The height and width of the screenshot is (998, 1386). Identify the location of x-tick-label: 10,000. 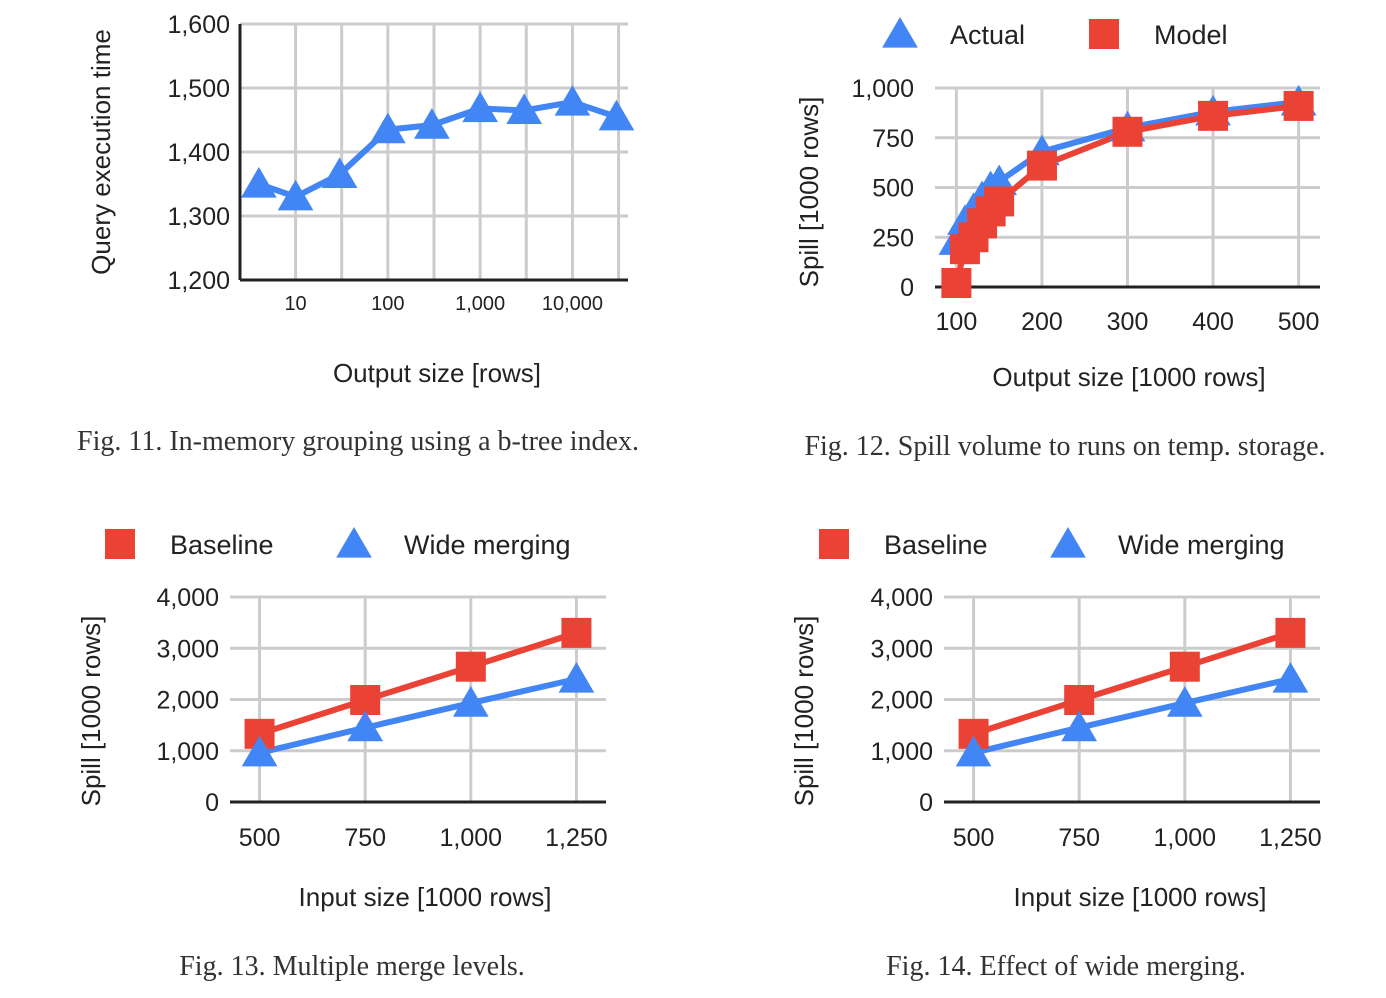
(572, 304).